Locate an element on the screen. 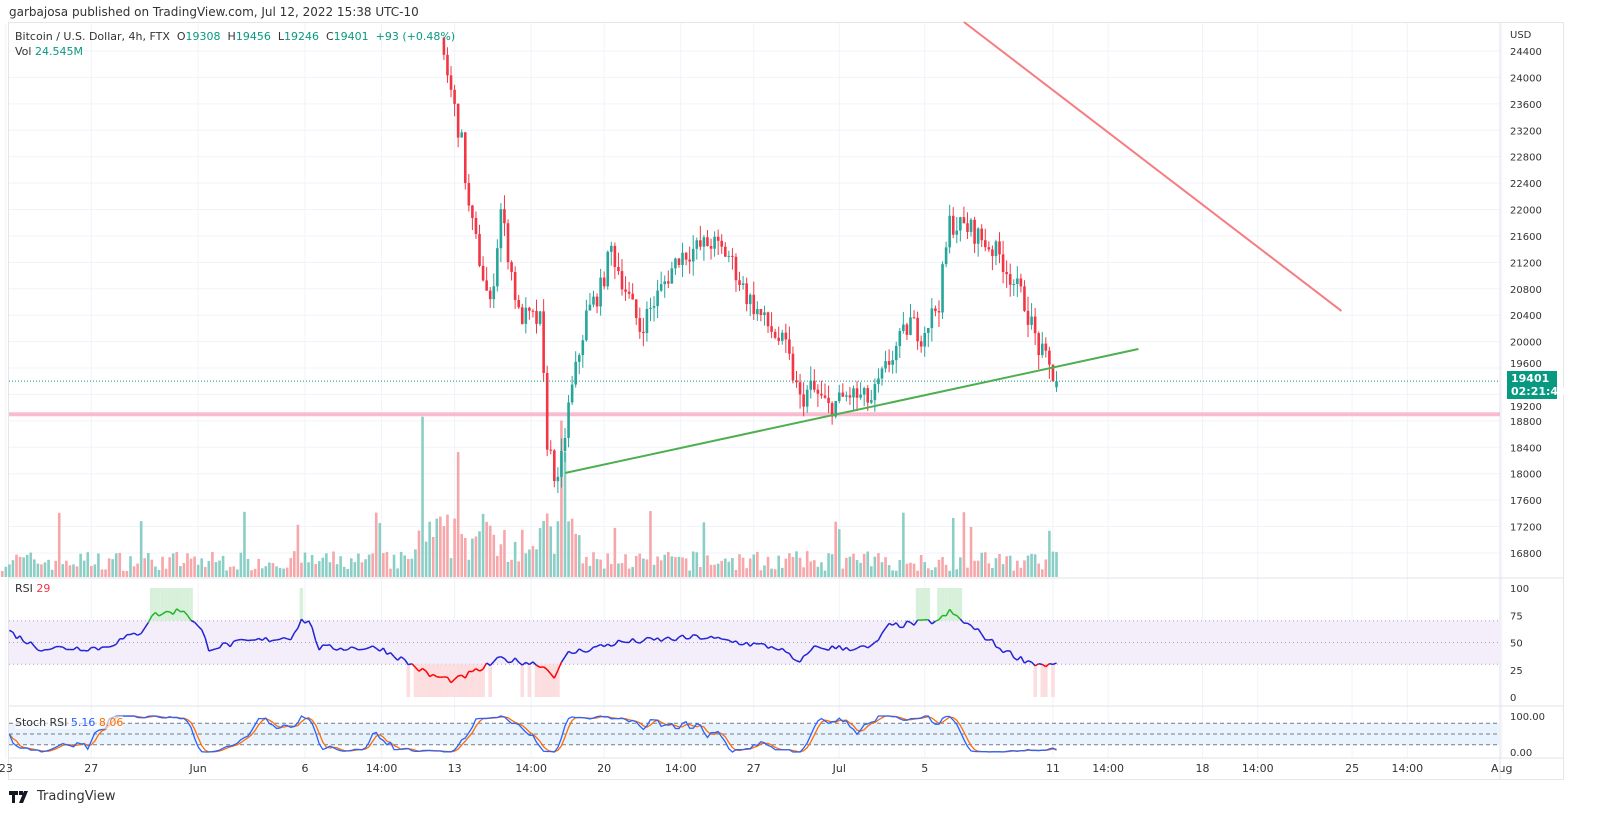 The image size is (1600, 828). close-label: C is located at coordinates (330, 36).